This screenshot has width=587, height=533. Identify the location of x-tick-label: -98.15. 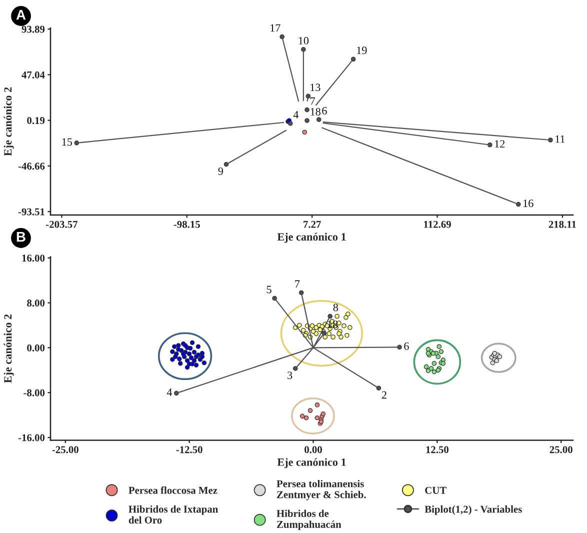
(187, 224).